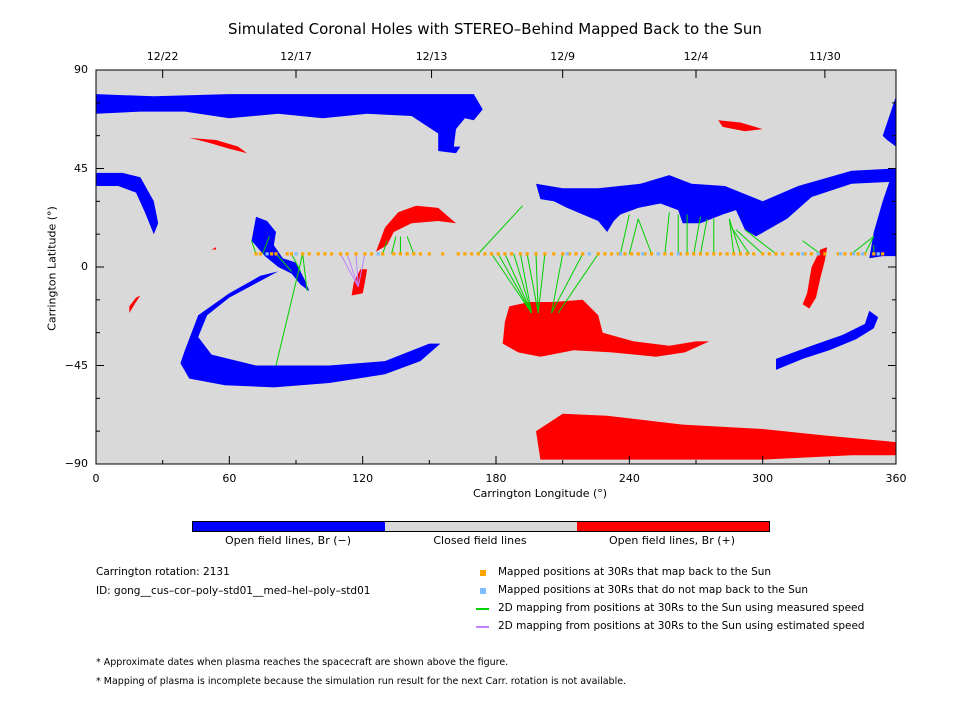 The image size is (960, 720). What do you see at coordinates (76, 463) in the screenshot?
I see `y-tick-label: −90` at bounding box center [76, 463].